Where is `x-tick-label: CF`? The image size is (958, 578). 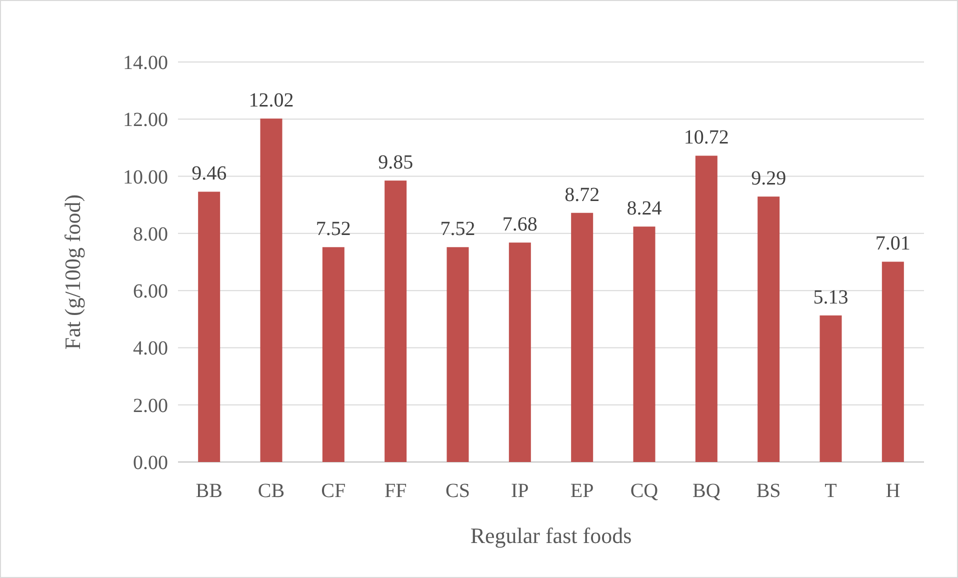
x-tick-label: CF is located at coordinates (333, 491).